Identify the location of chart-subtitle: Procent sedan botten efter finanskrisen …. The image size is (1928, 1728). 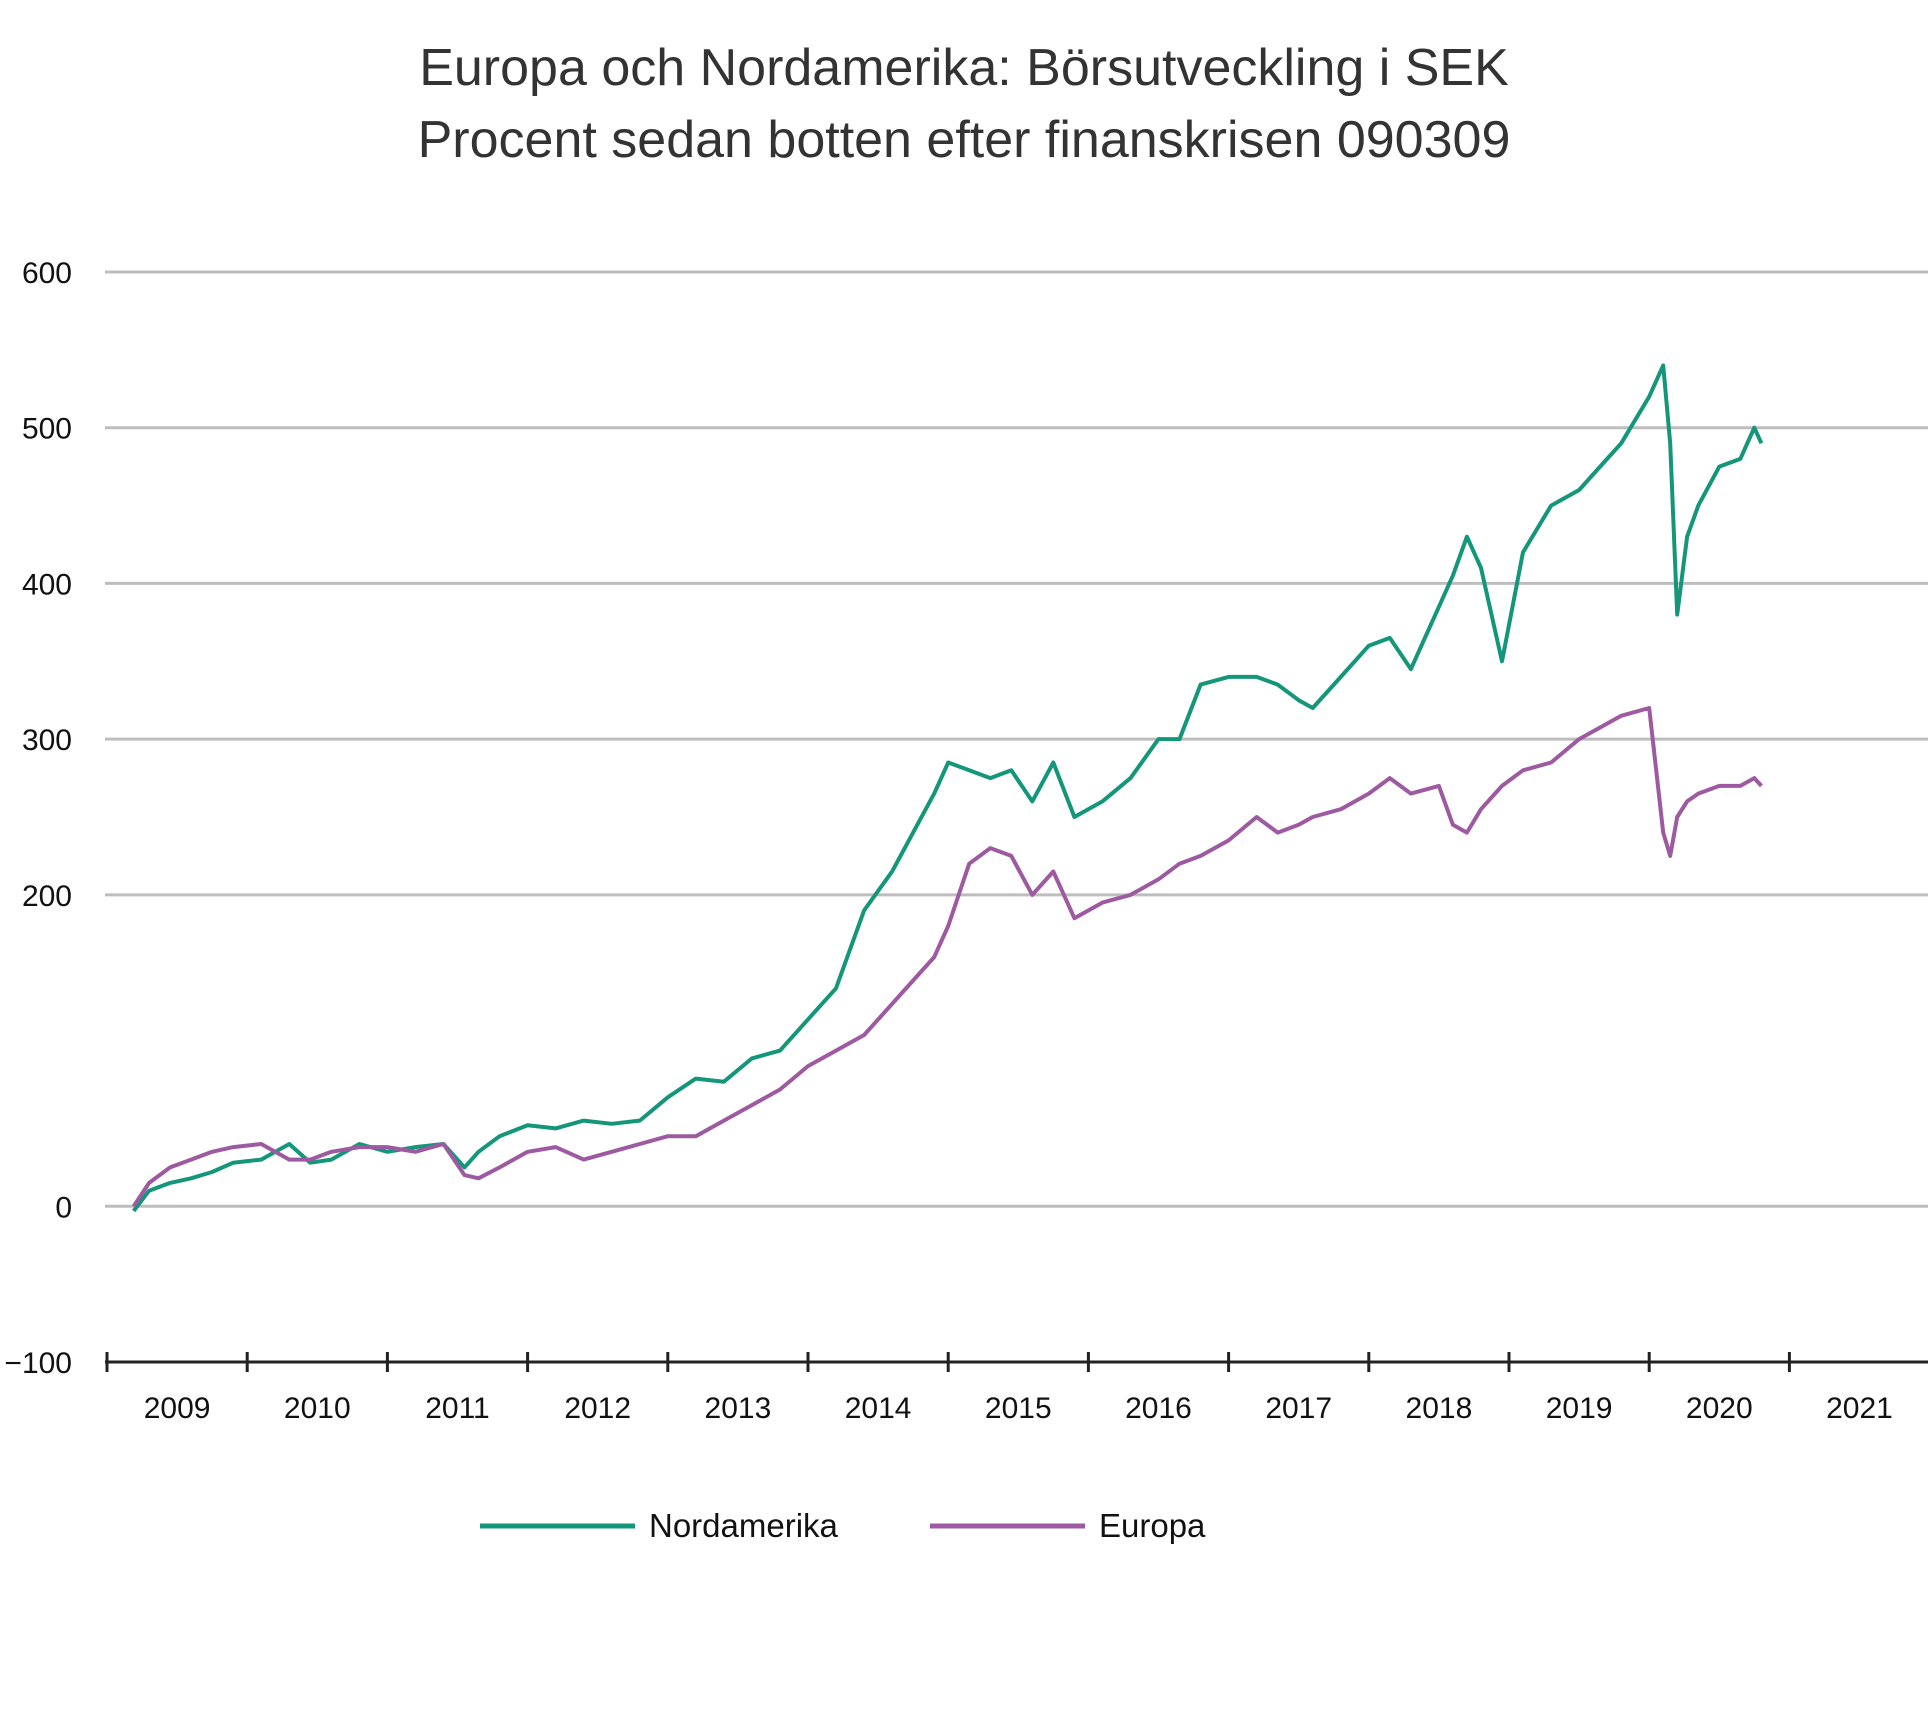
(964, 140).